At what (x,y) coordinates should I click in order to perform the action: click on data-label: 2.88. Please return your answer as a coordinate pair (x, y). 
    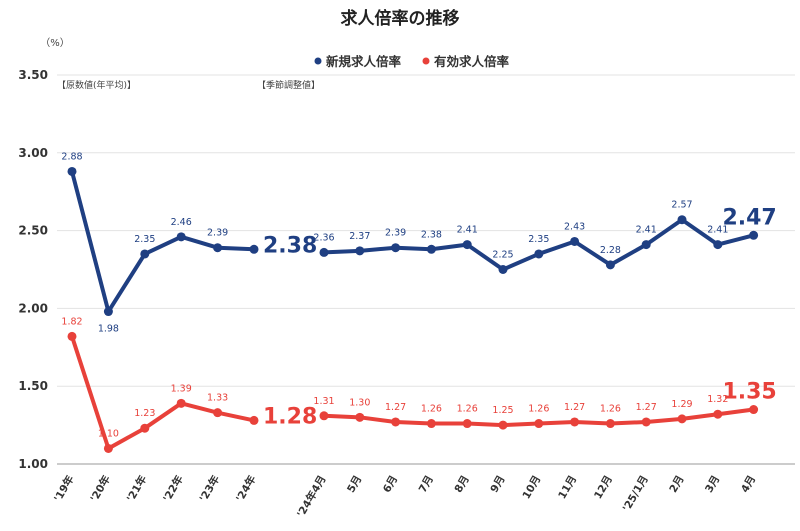
    Looking at the image, I should click on (71, 156).